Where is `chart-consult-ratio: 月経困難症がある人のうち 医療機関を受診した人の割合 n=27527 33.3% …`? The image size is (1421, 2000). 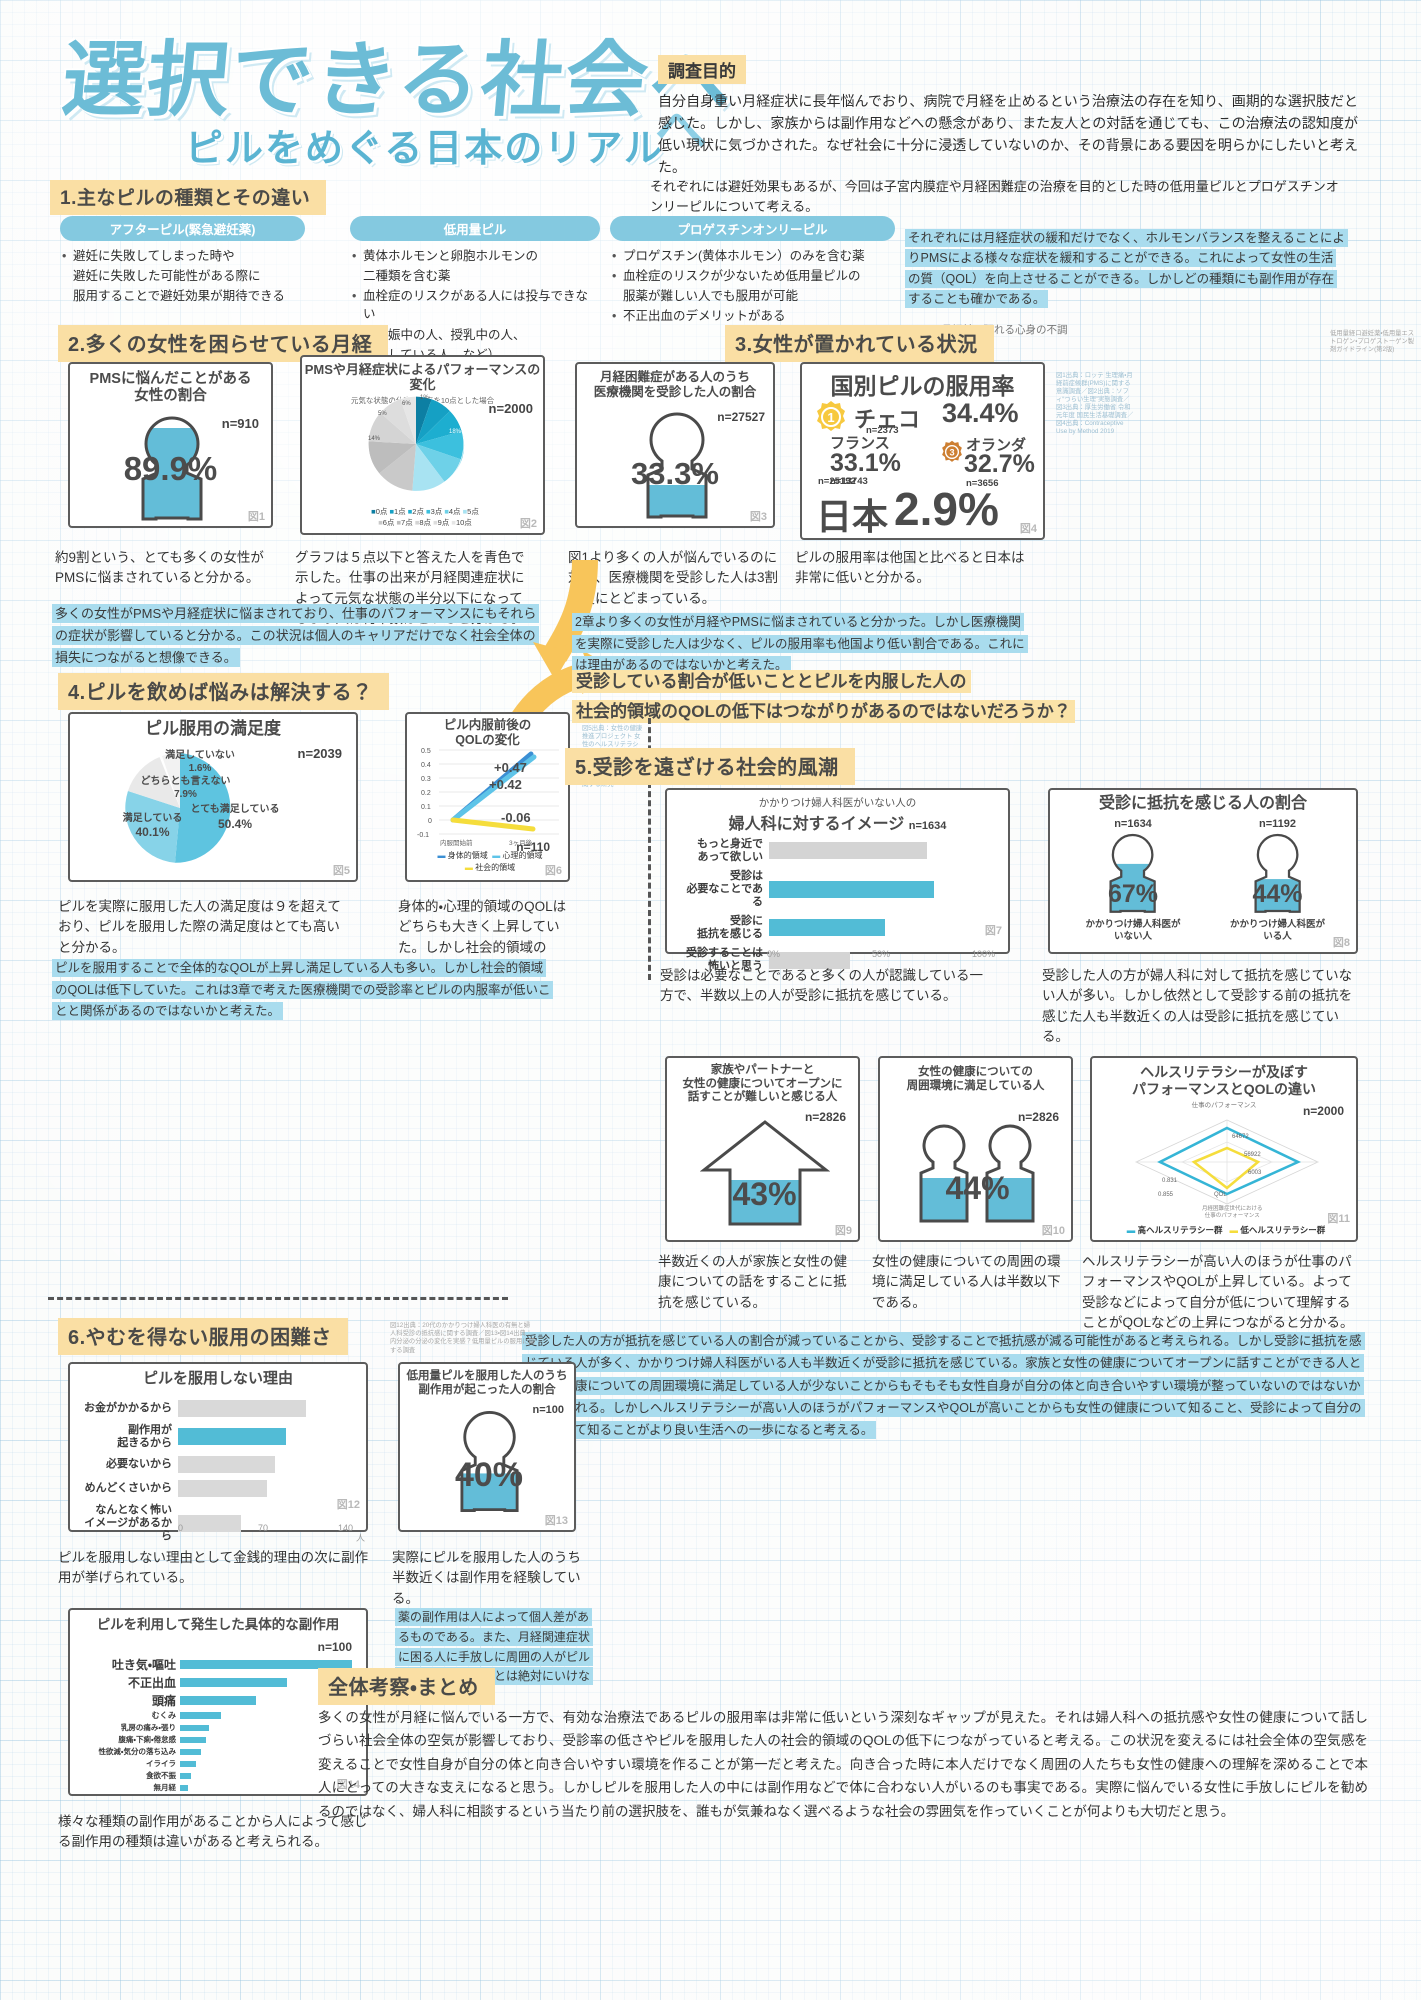
chart-consult-ratio: 月経困難症がある人のうち 医療機関を受診した人の割合 n=27527 33.3% … is located at coordinates (672, 442).